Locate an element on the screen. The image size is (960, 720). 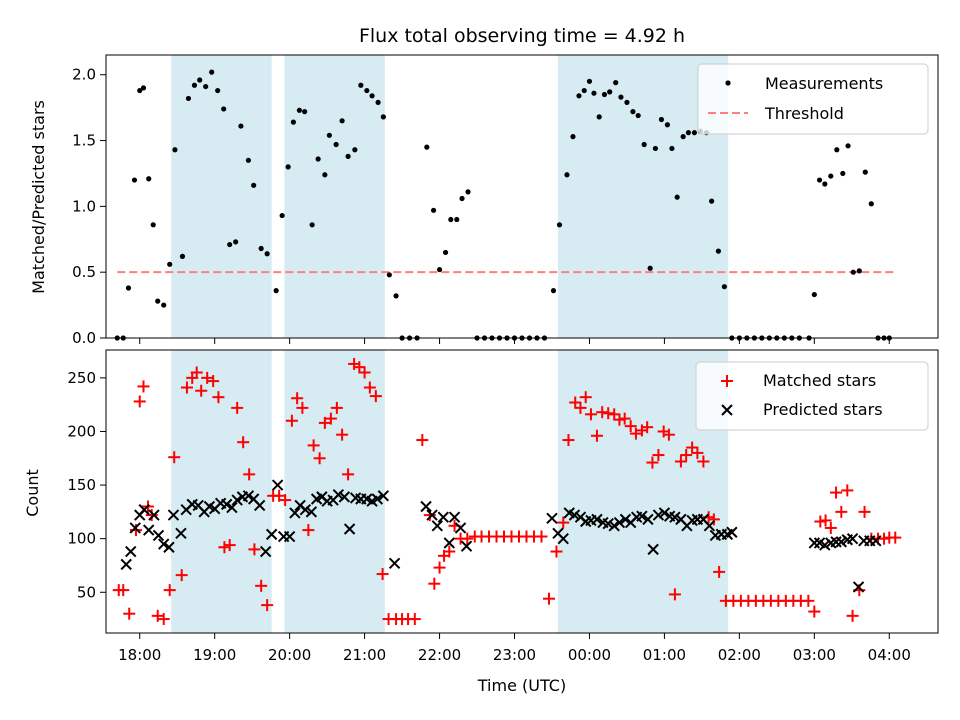
legend-predicted-label: Predicted stars is located at coordinates (823, 409).